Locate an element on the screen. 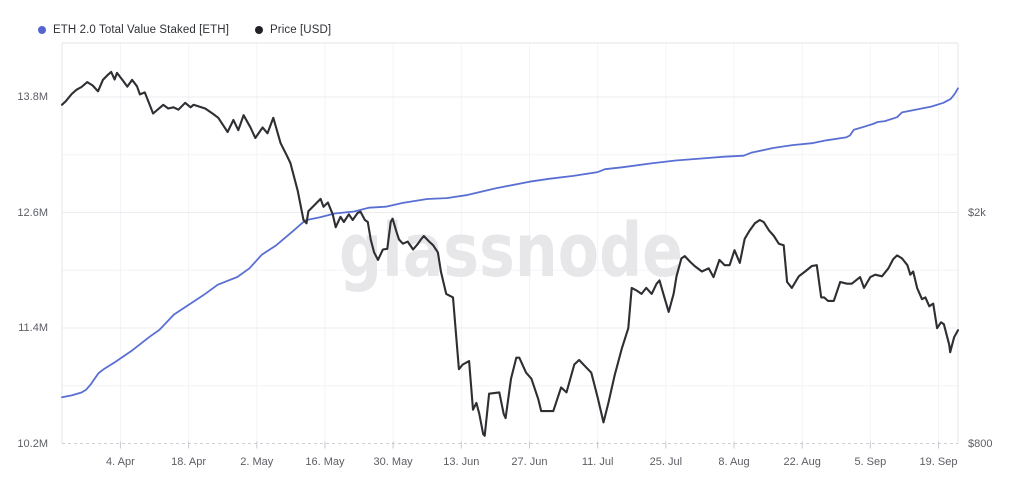  legend-item-price: Price [USD] is located at coordinates (293, 30).